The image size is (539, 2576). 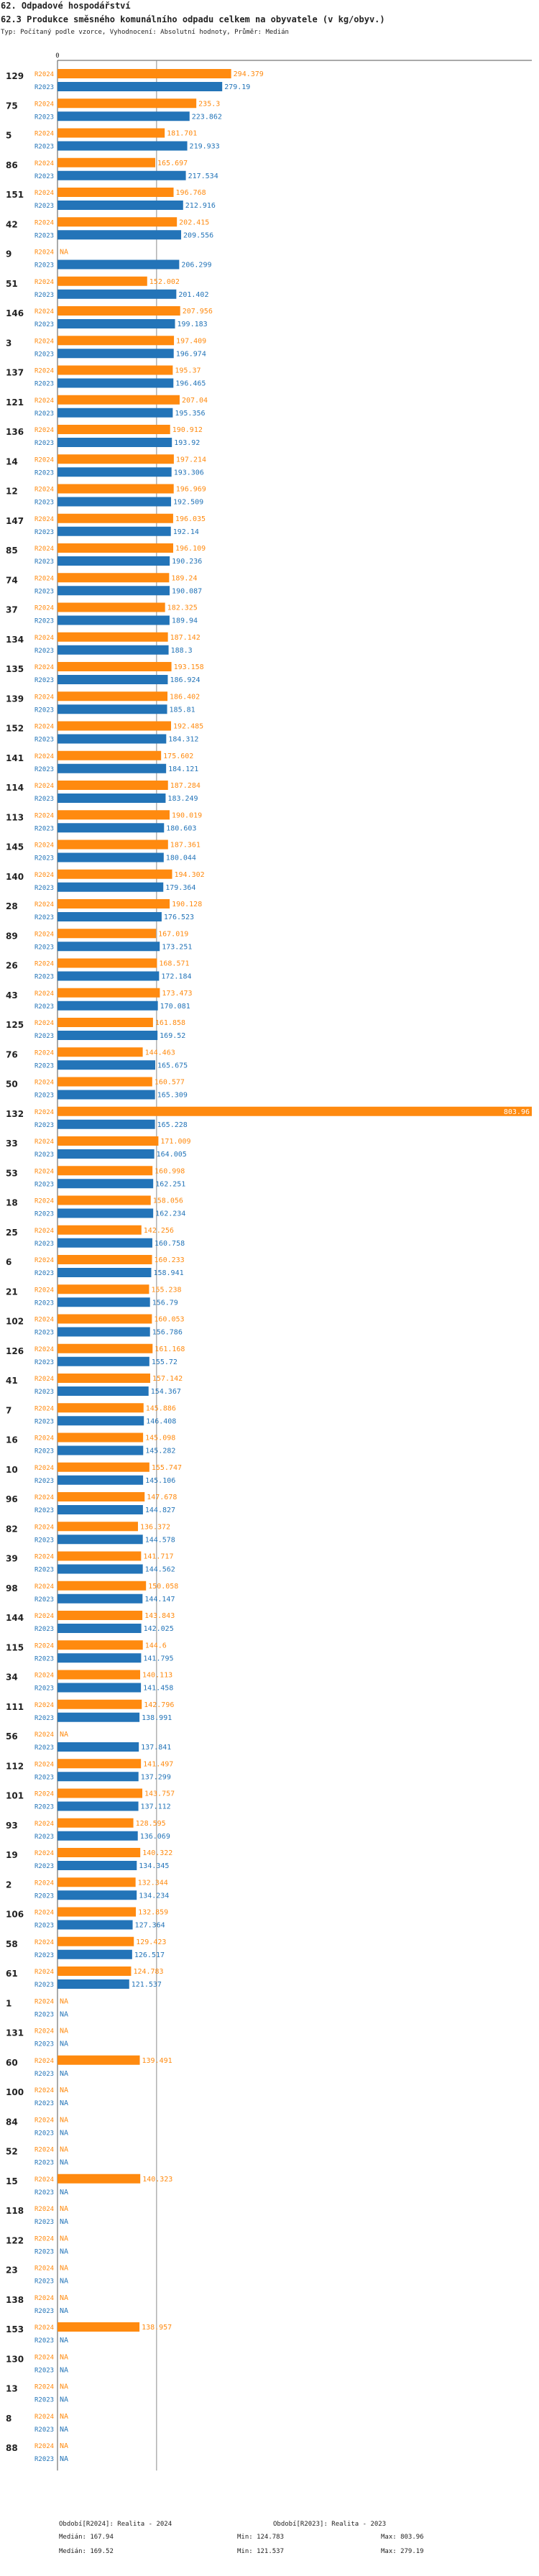 What do you see at coordinates (44, 2298) in the screenshot?
I see `series-label-r2024-138: R2024` at bounding box center [44, 2298].